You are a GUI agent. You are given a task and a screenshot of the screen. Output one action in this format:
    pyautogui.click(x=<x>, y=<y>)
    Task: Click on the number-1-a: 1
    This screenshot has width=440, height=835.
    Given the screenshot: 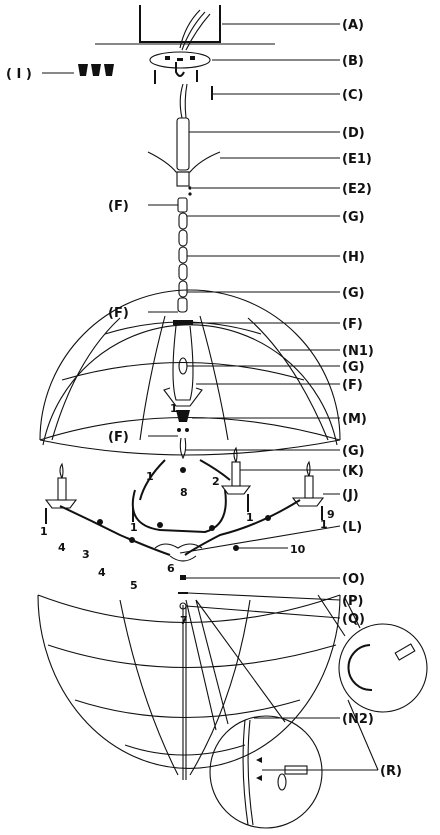 What is the action you would take?
    pyautogui.click(x=174, y=408)
    